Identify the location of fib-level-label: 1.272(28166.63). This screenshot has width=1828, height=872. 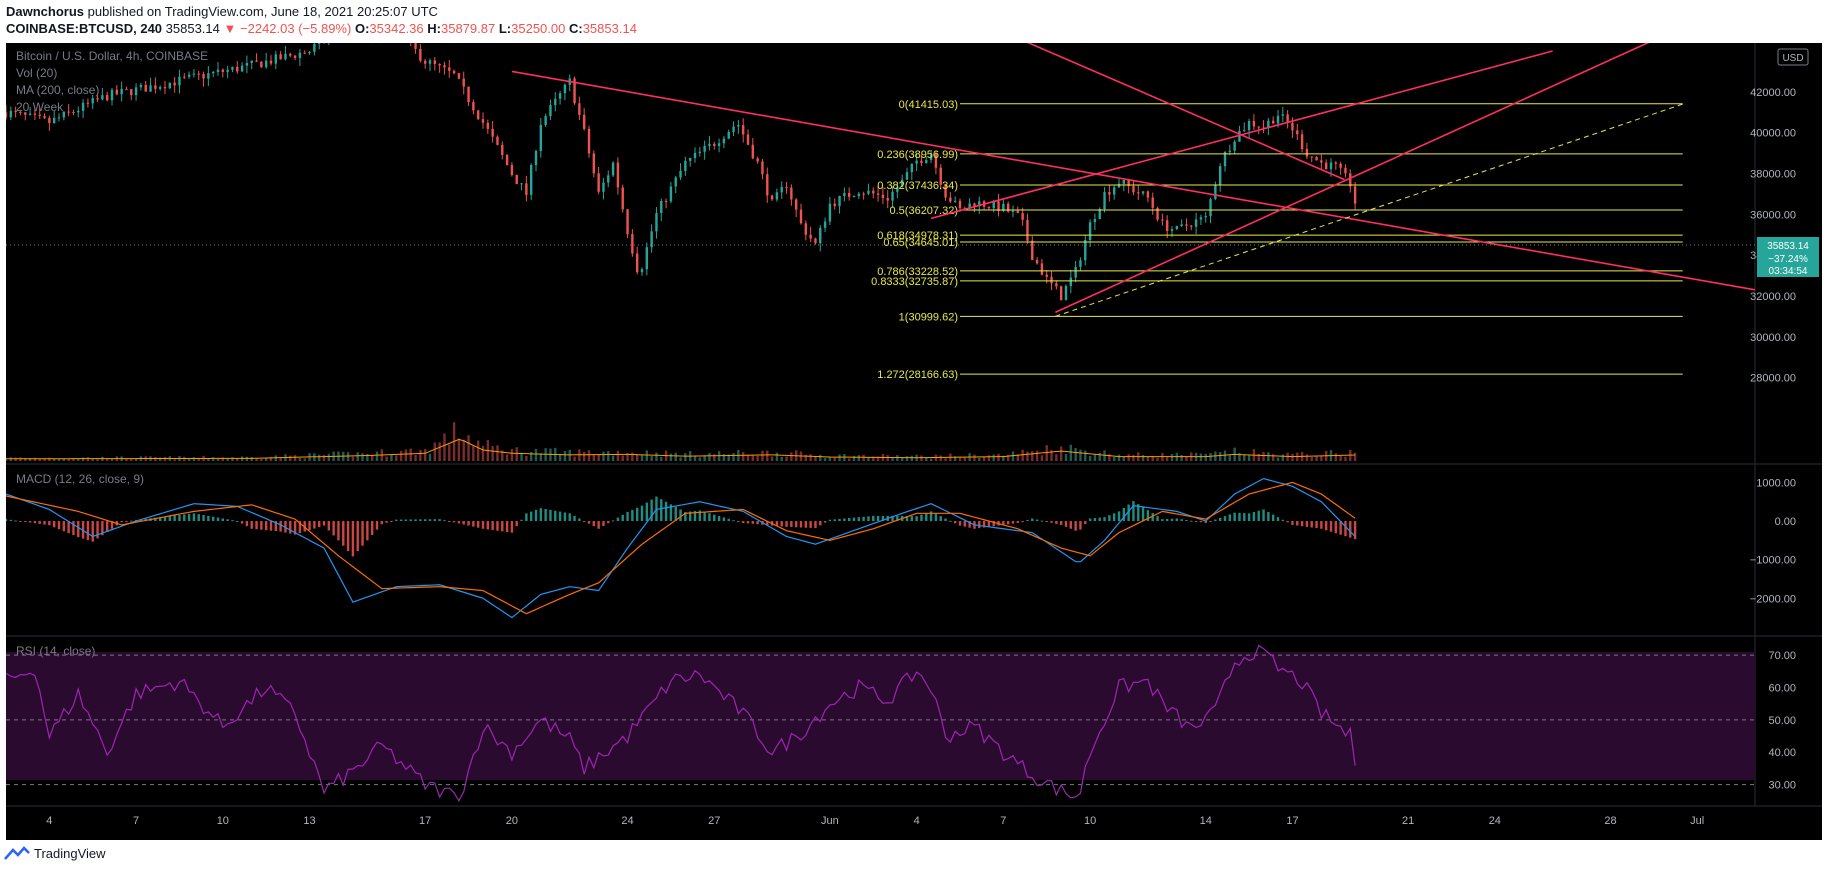
(917, 375).